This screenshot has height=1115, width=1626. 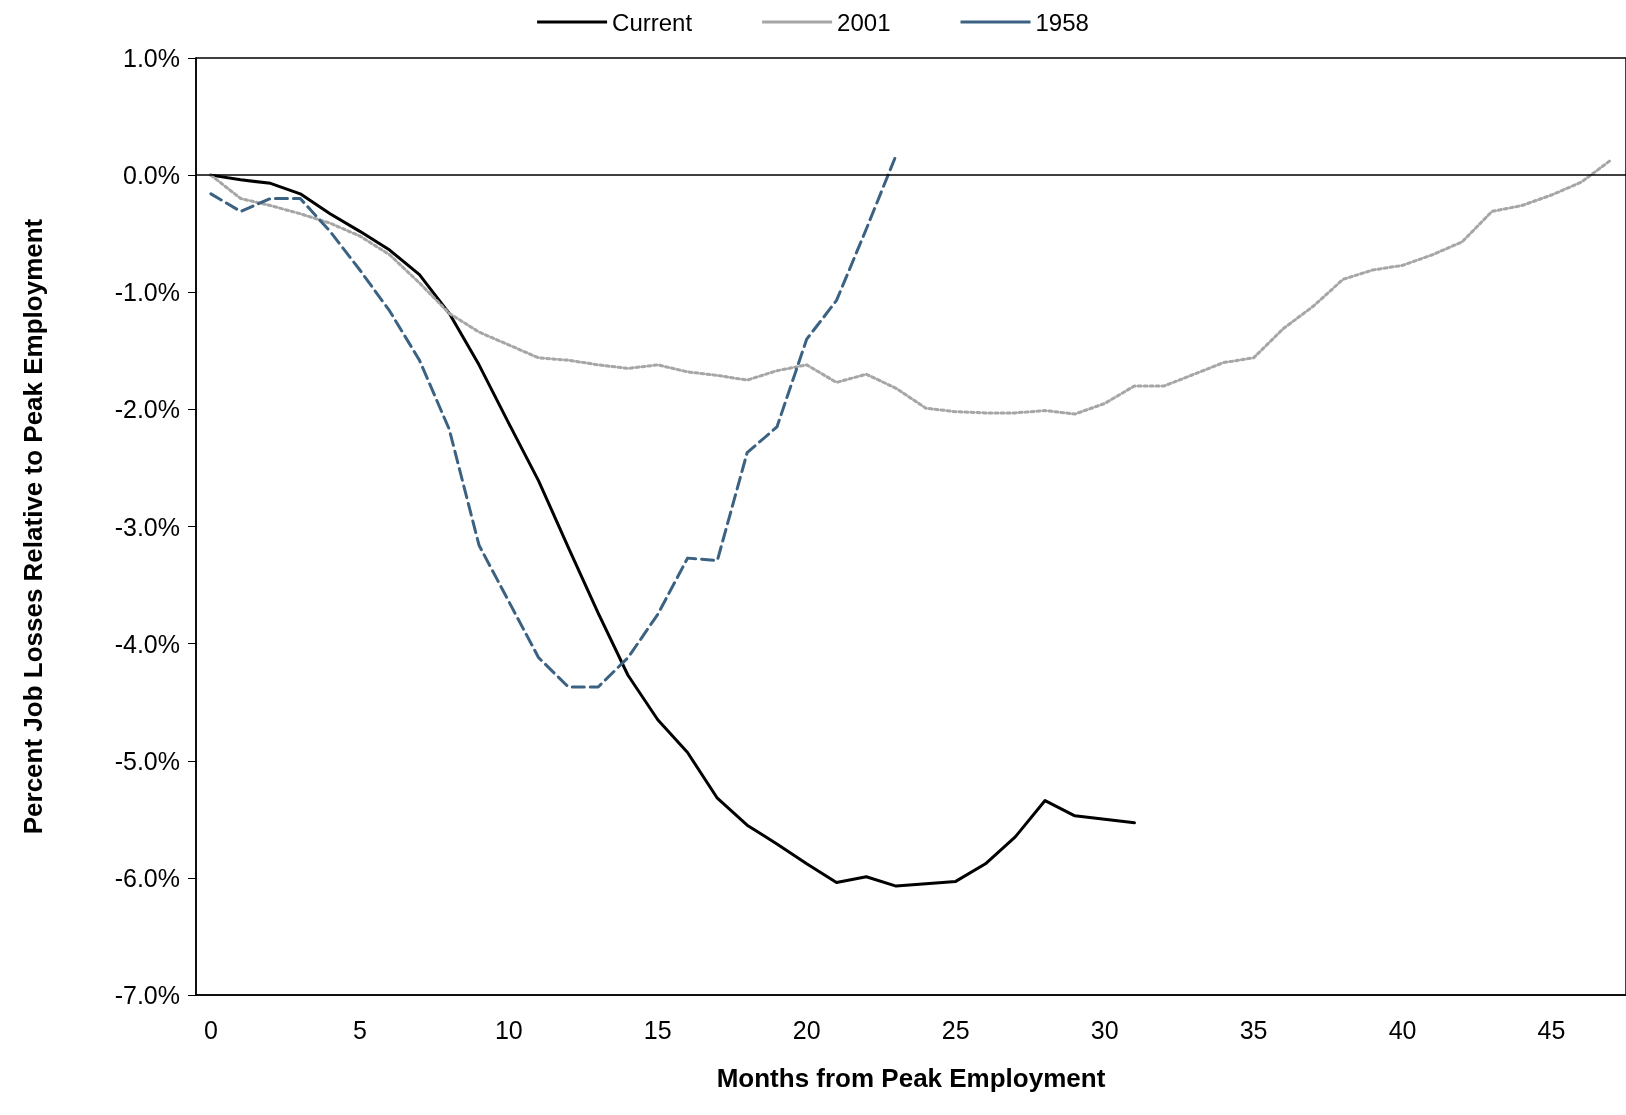 What do you see at coordinates (147, 643) in the screenshot?
I see `y-tick-label: -4.0%` at bounding box center [147, 643].